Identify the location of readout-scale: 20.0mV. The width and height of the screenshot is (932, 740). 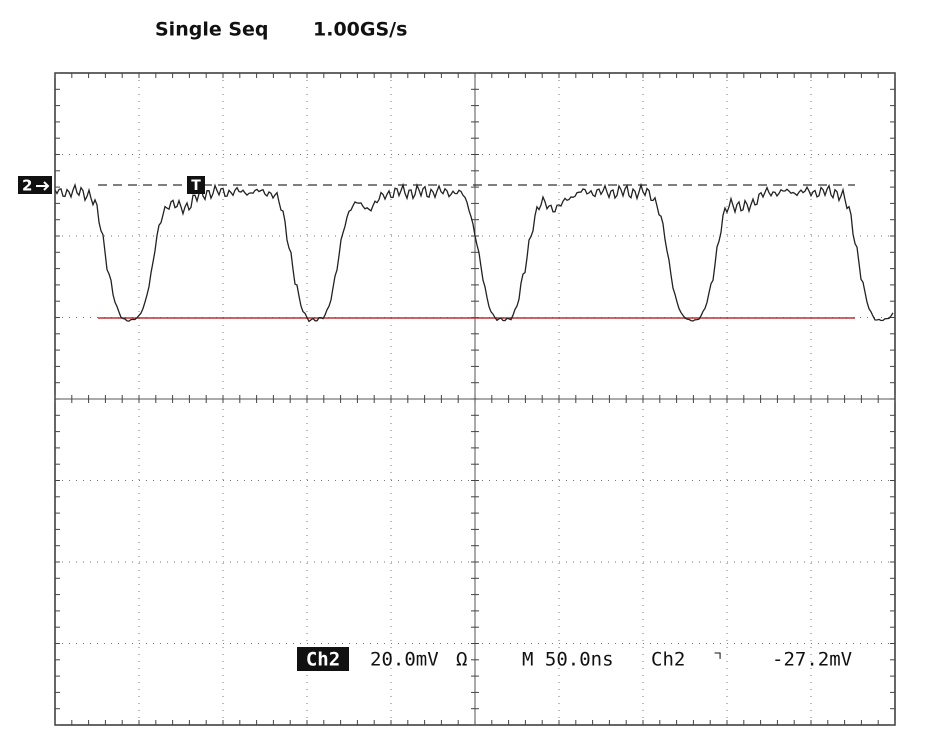
(404, 660).